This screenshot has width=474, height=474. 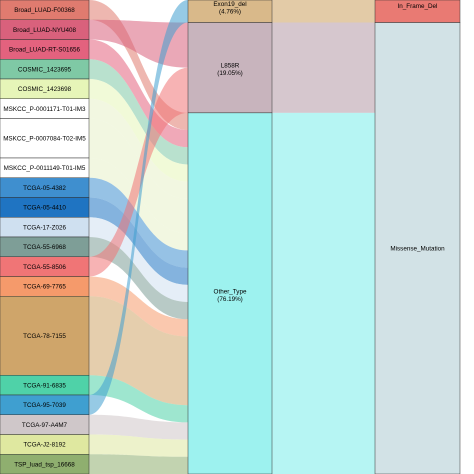 I want to click on sample-label: TSP_luad_tsp_16668, so click(x=44, y=464).